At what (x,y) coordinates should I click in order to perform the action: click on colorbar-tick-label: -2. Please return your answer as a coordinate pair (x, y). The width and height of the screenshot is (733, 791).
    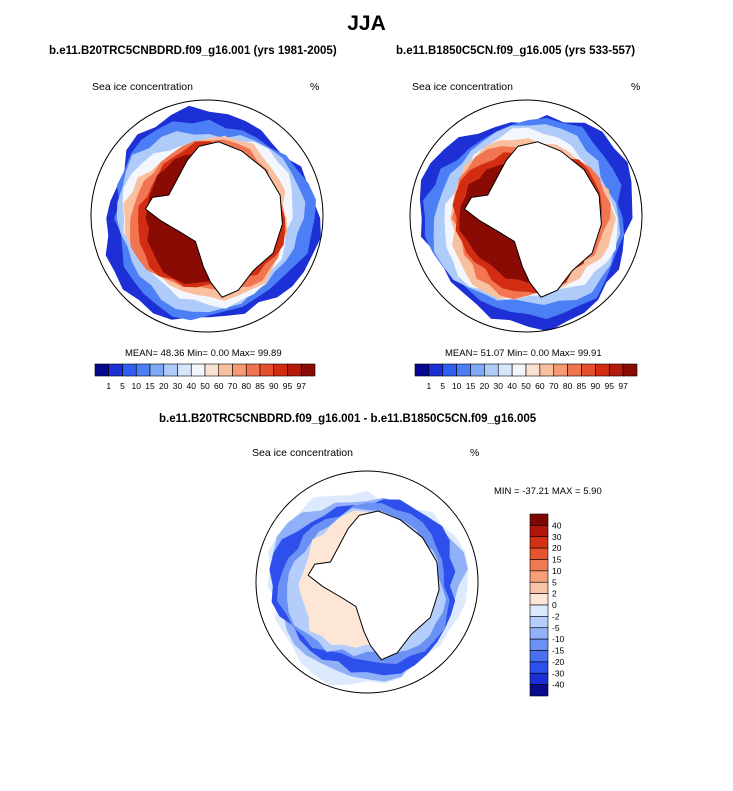
    Looking at the image, I should click on (556, 616).